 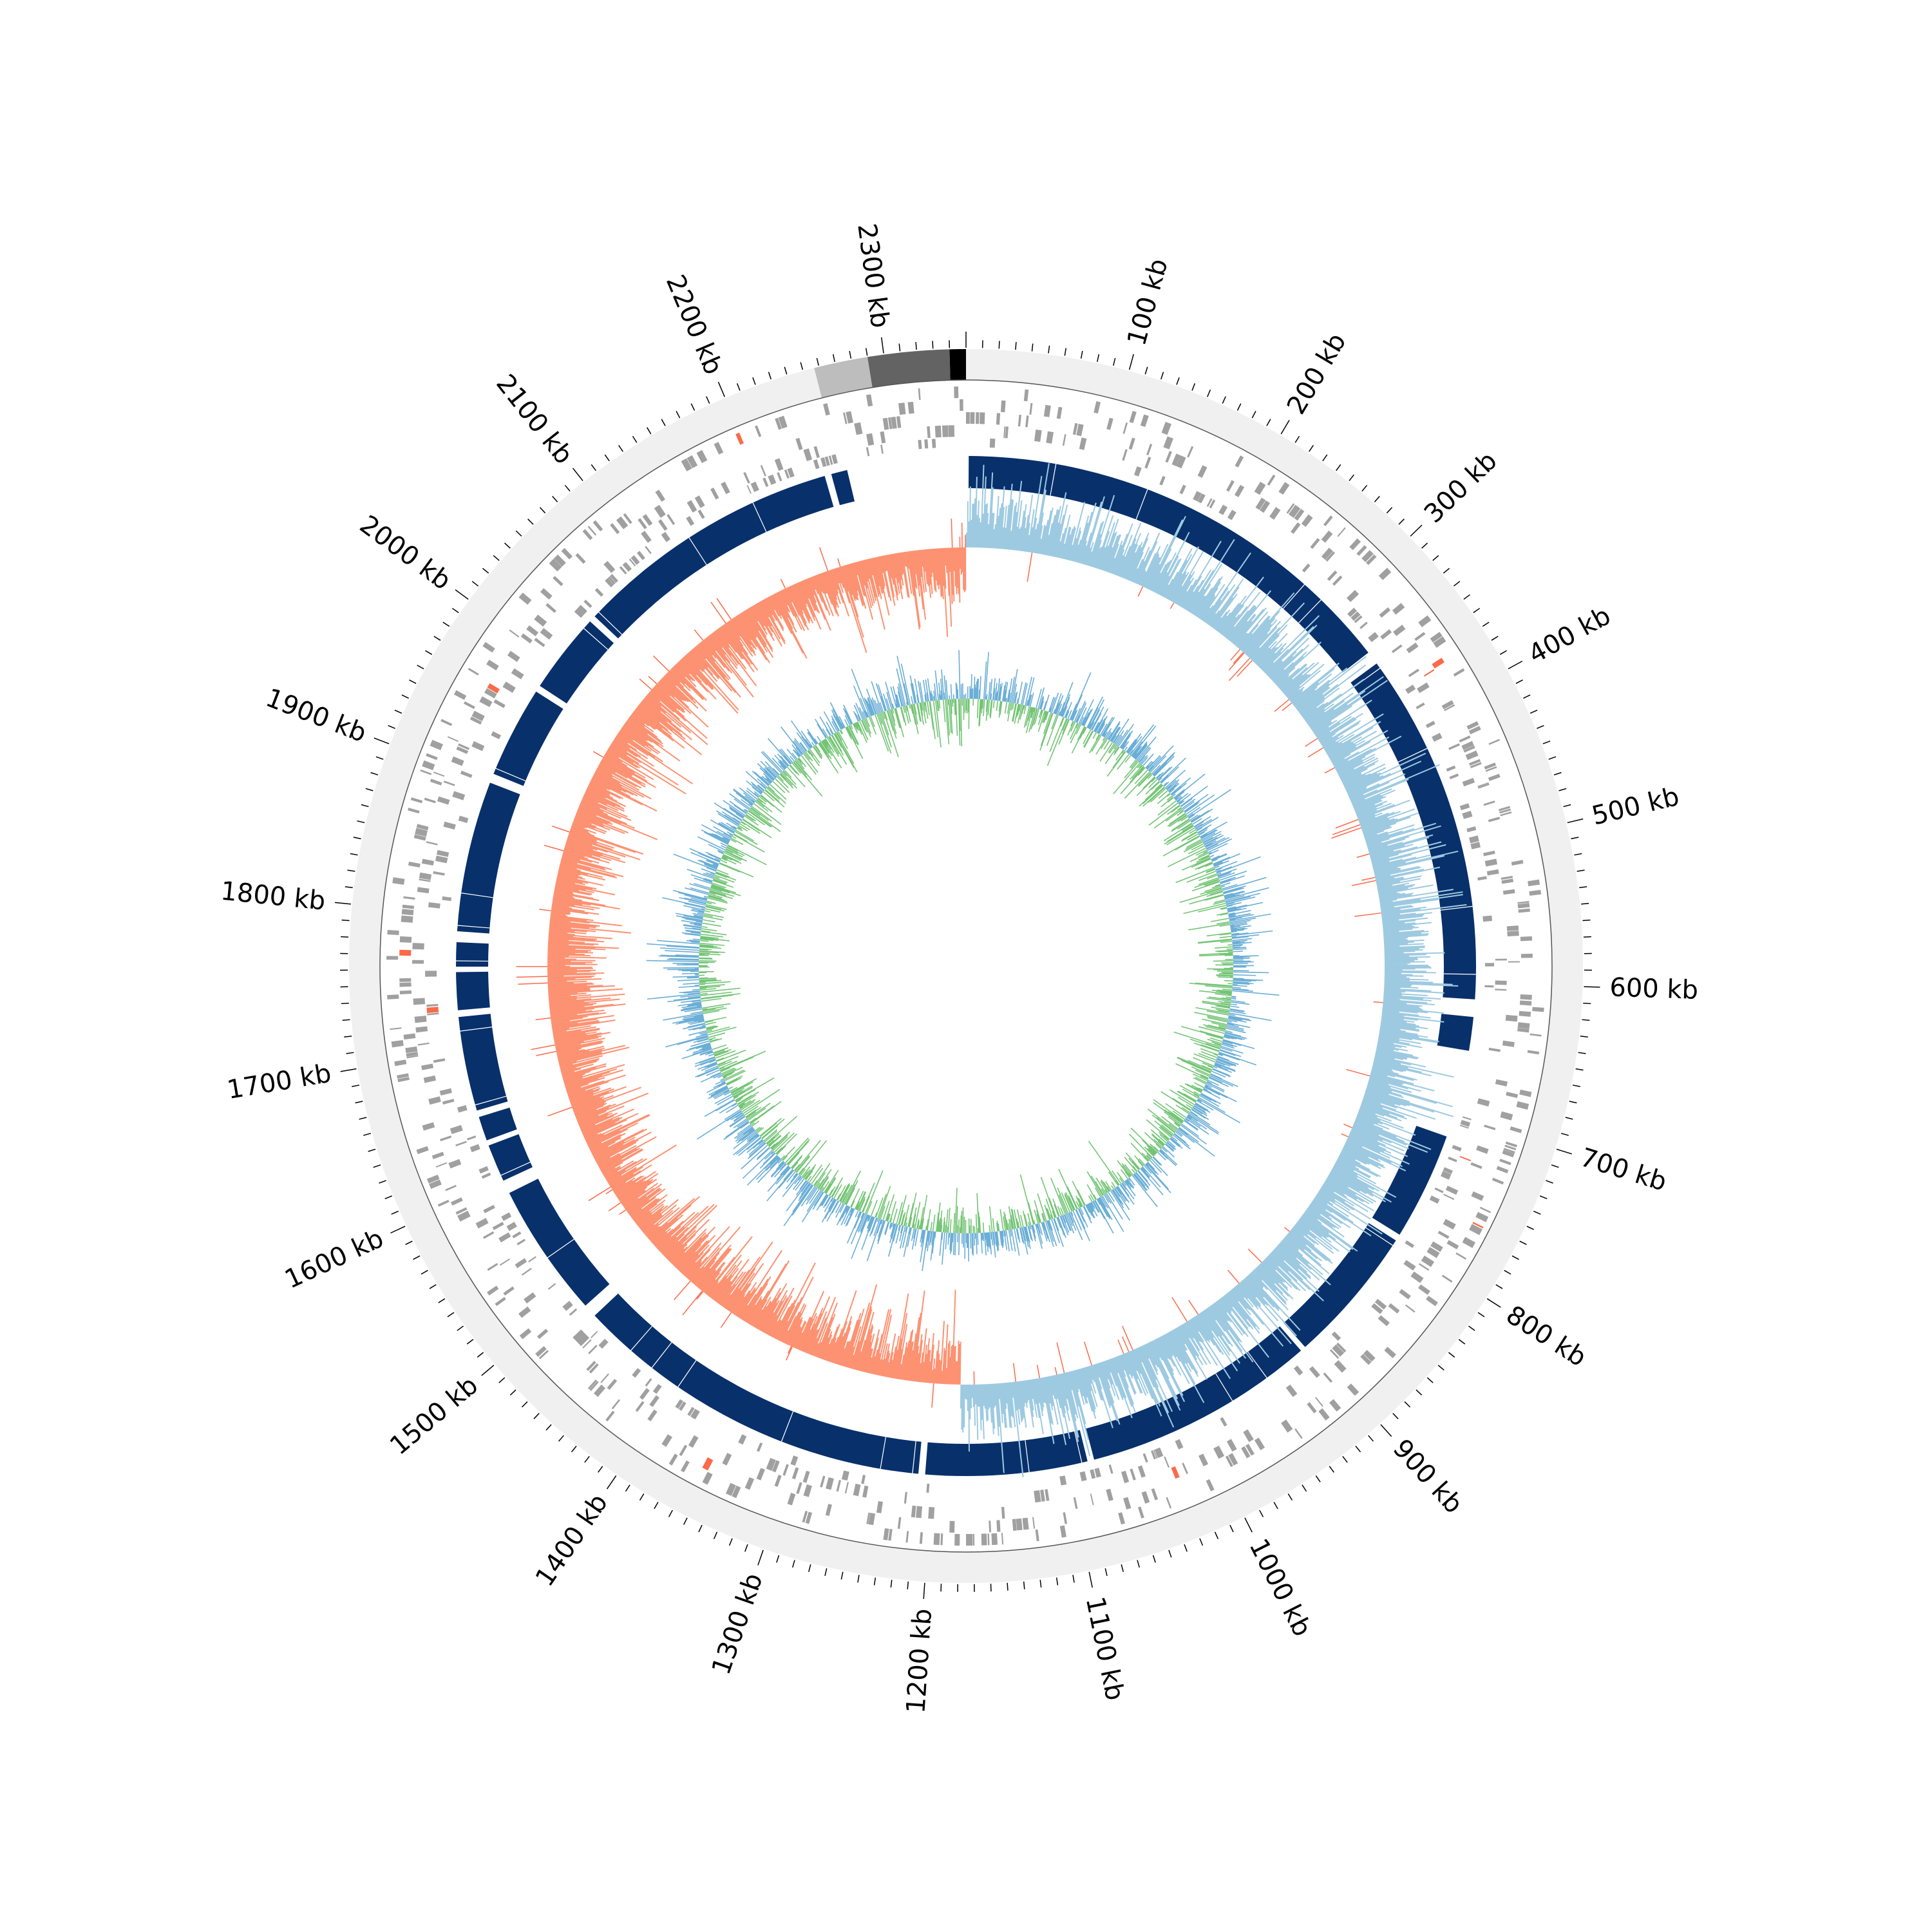 I want to click on tick-label-1900: 1900 kb, so click(x=315, y=716).